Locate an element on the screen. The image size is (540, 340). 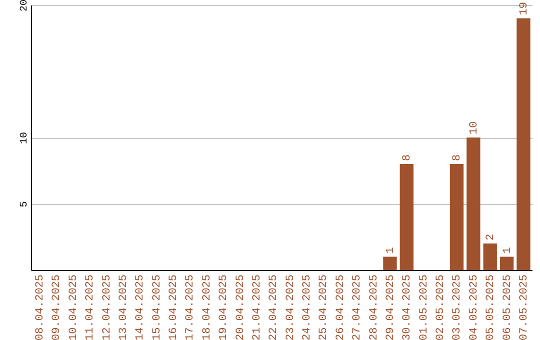
x-tick-label: 25.04.2025 is located at coordinates (324, 307).